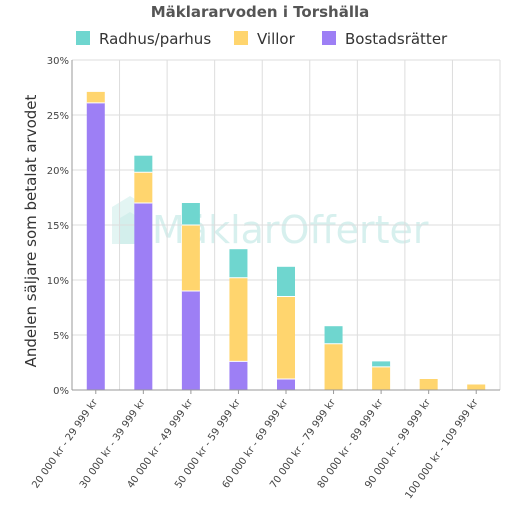  Describe the element at coordinates (61, 336) in the screenshot. I see `y-tick-label: 5%` at that location.